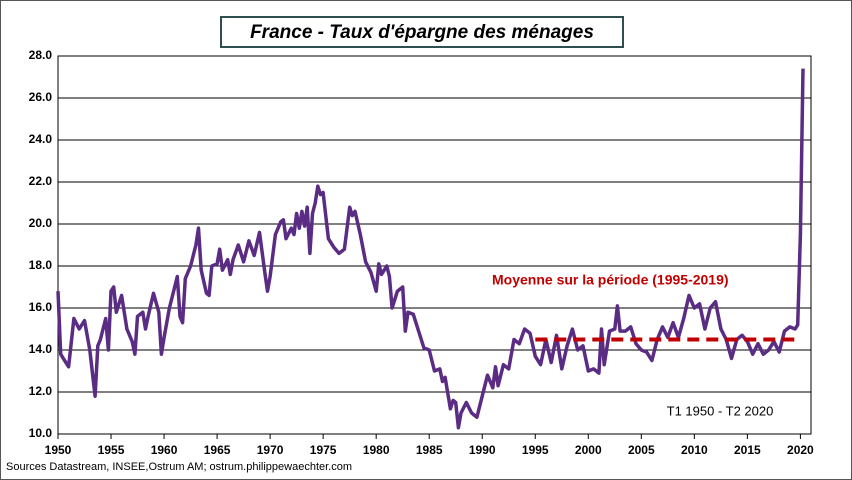  I want to click on y-tick-label: 20.0, so click(41, 223).